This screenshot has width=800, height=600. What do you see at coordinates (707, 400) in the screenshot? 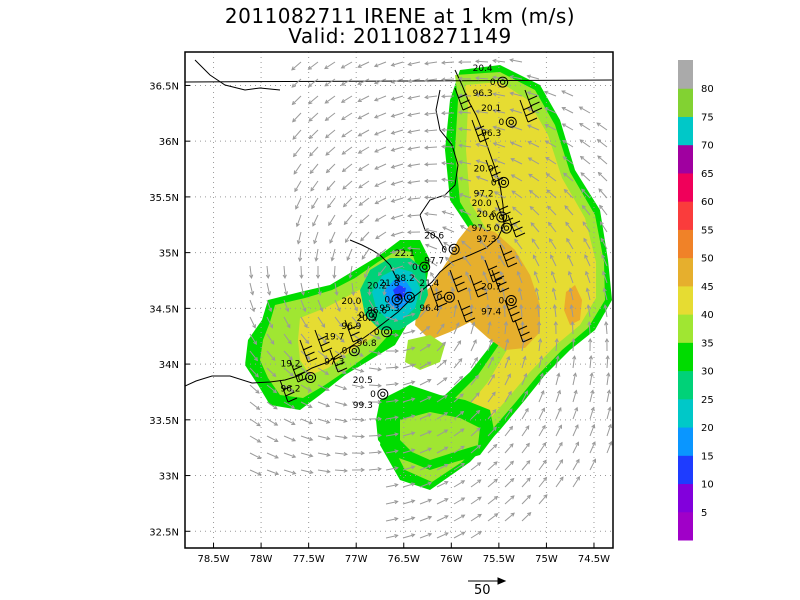
I see `colorbar-label: 25` at bounding box center [707, 400].